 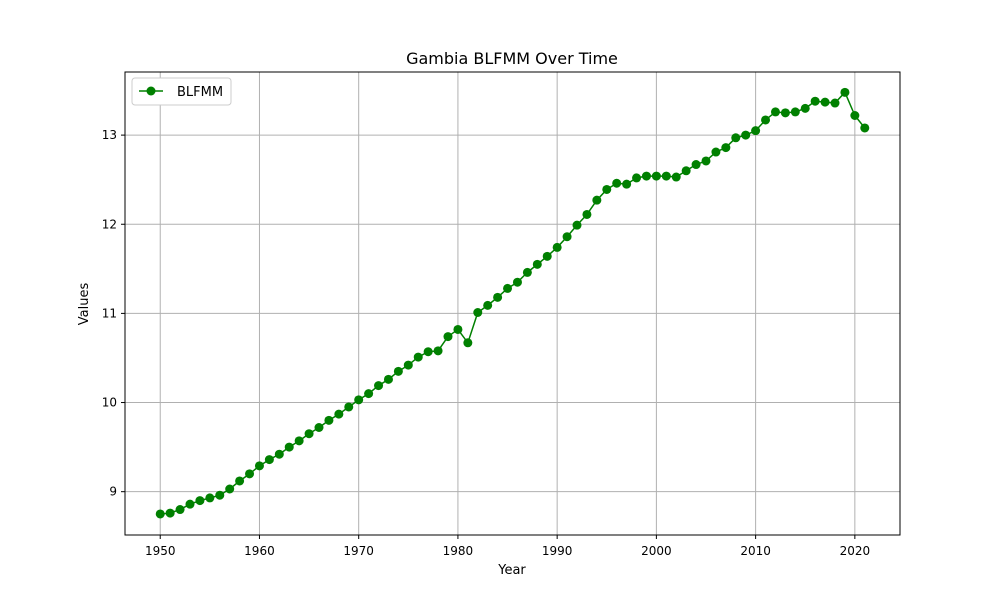 What do you see at coordinates (109, 135) in the screenshot?
I see `y-tick-label: 13` at bounding box center [109, 135].